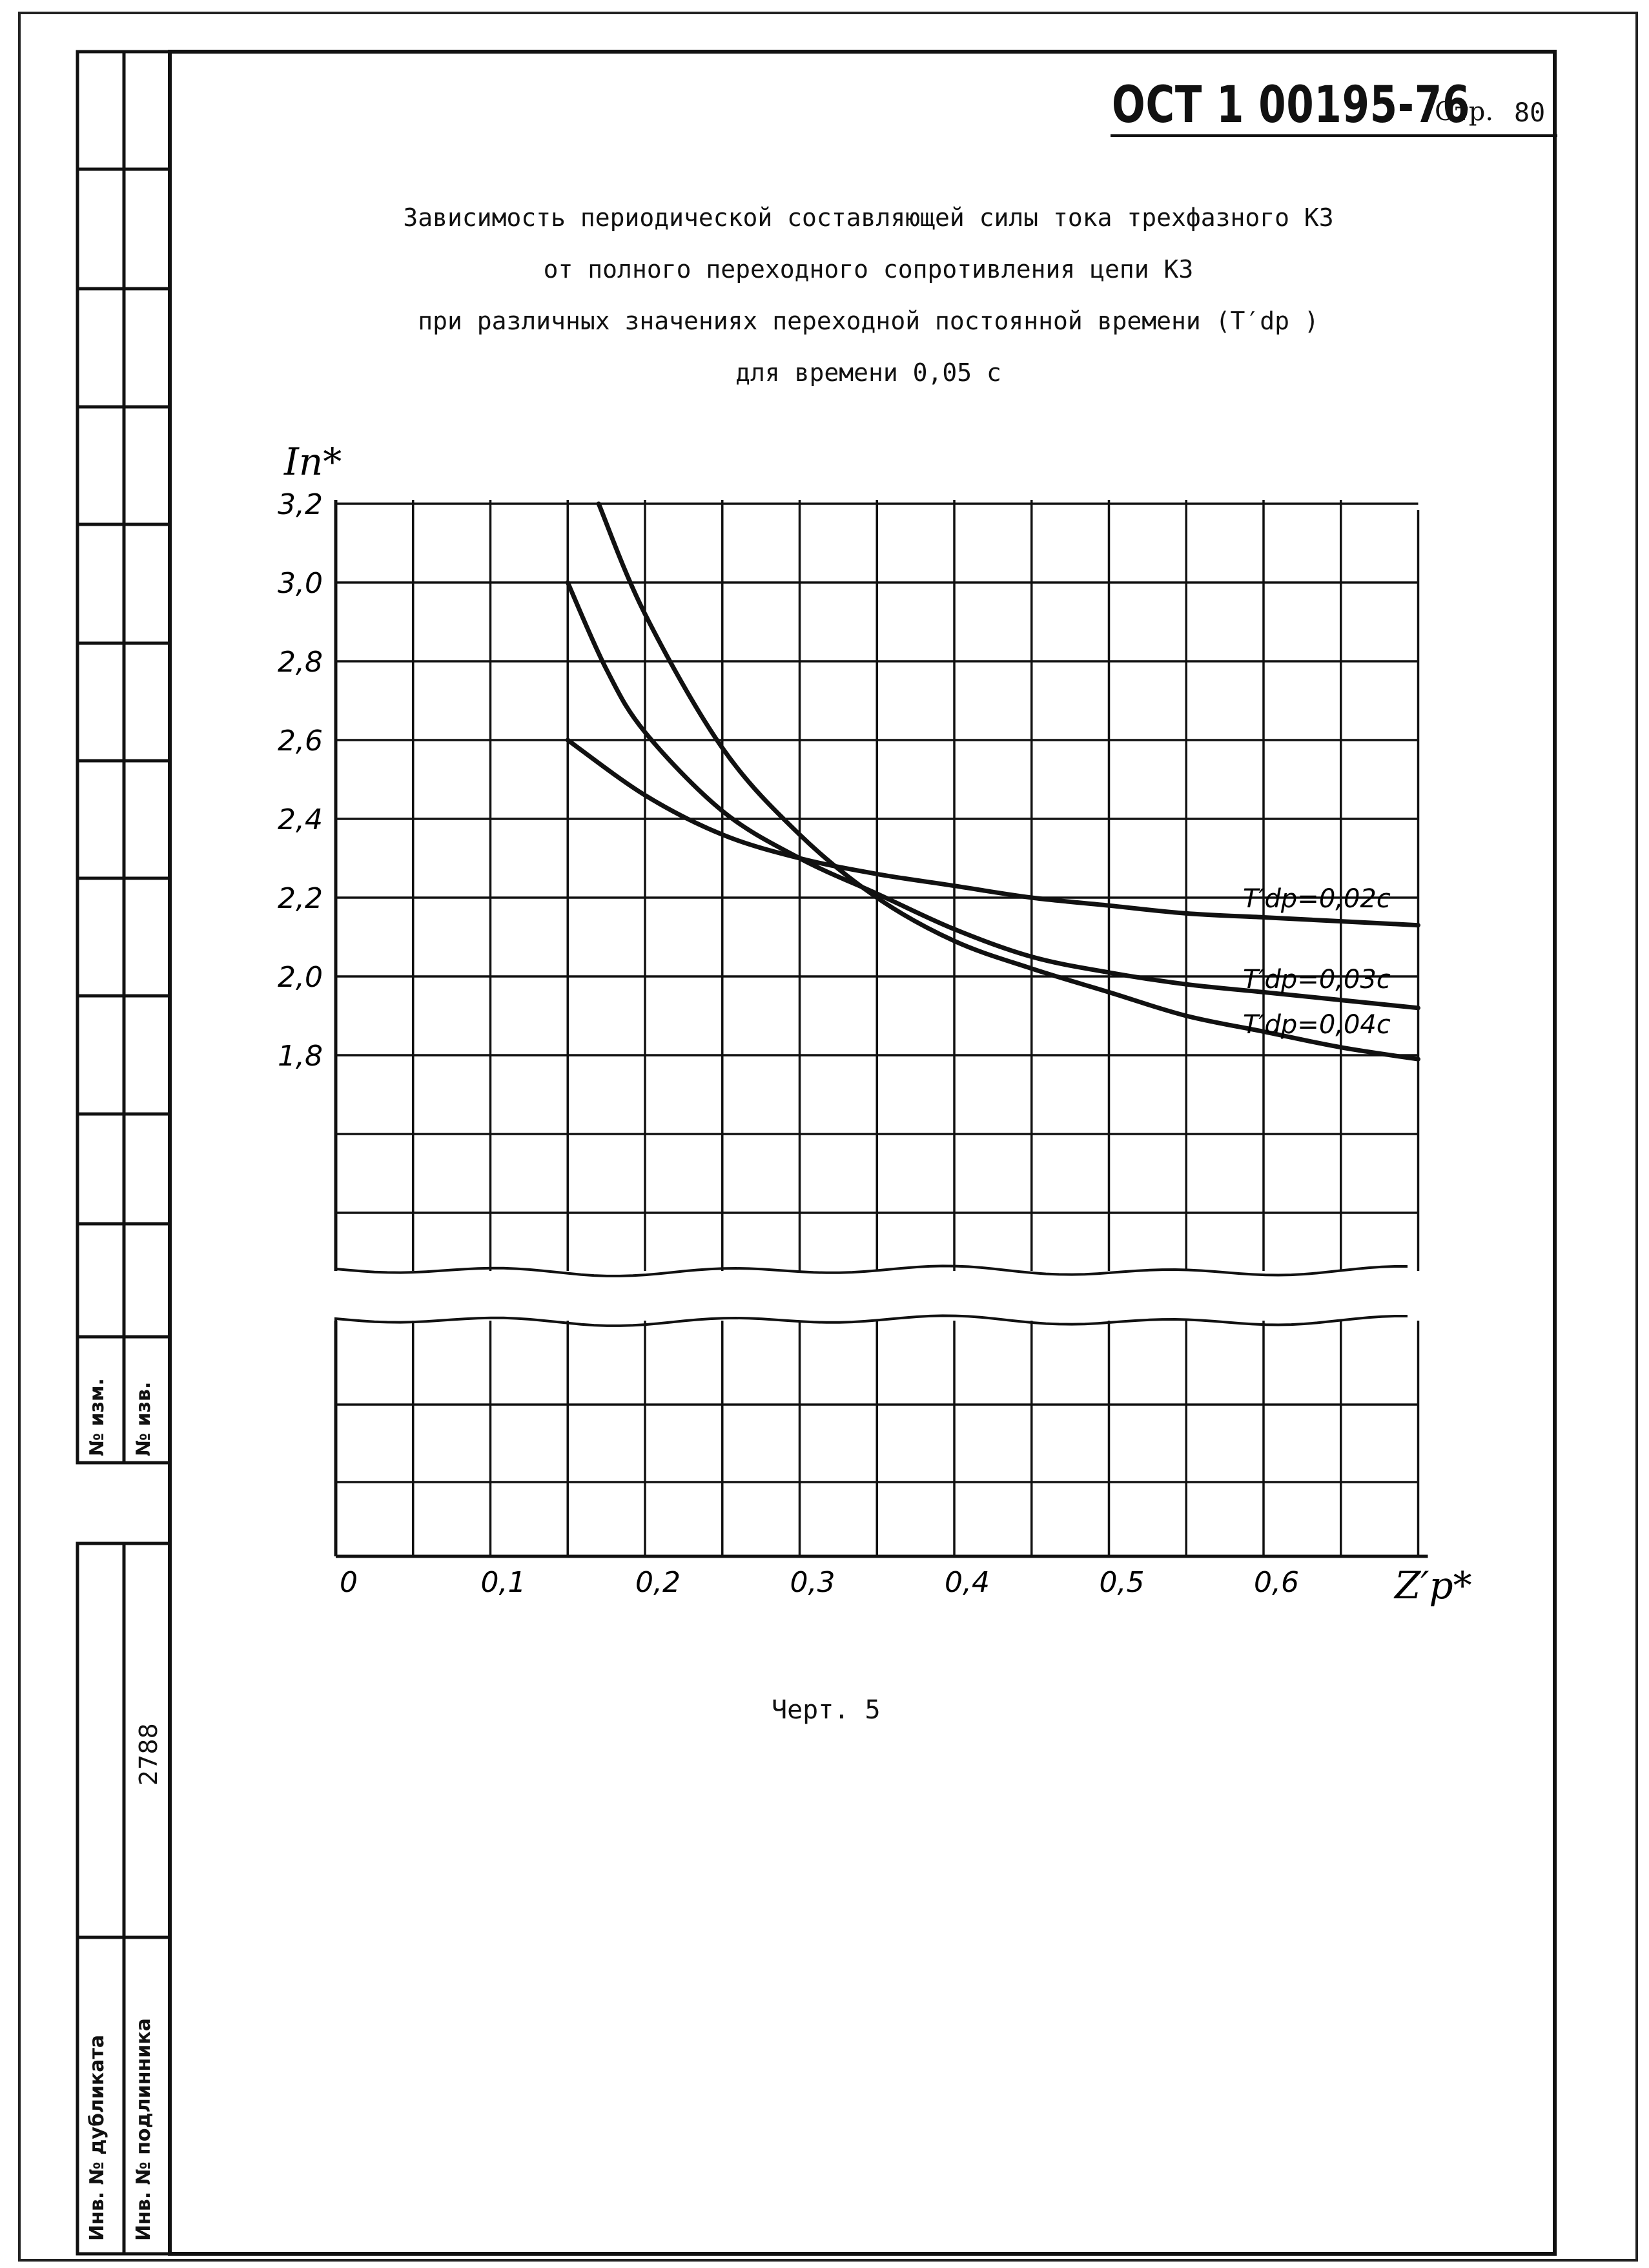 The height and width of the screenshot is (2268, 1649). What do you see at coordinates (868, 372) in the screenshot?
I see `title-line-4: для времени 0,05 с` at bounding box center [868, 372].